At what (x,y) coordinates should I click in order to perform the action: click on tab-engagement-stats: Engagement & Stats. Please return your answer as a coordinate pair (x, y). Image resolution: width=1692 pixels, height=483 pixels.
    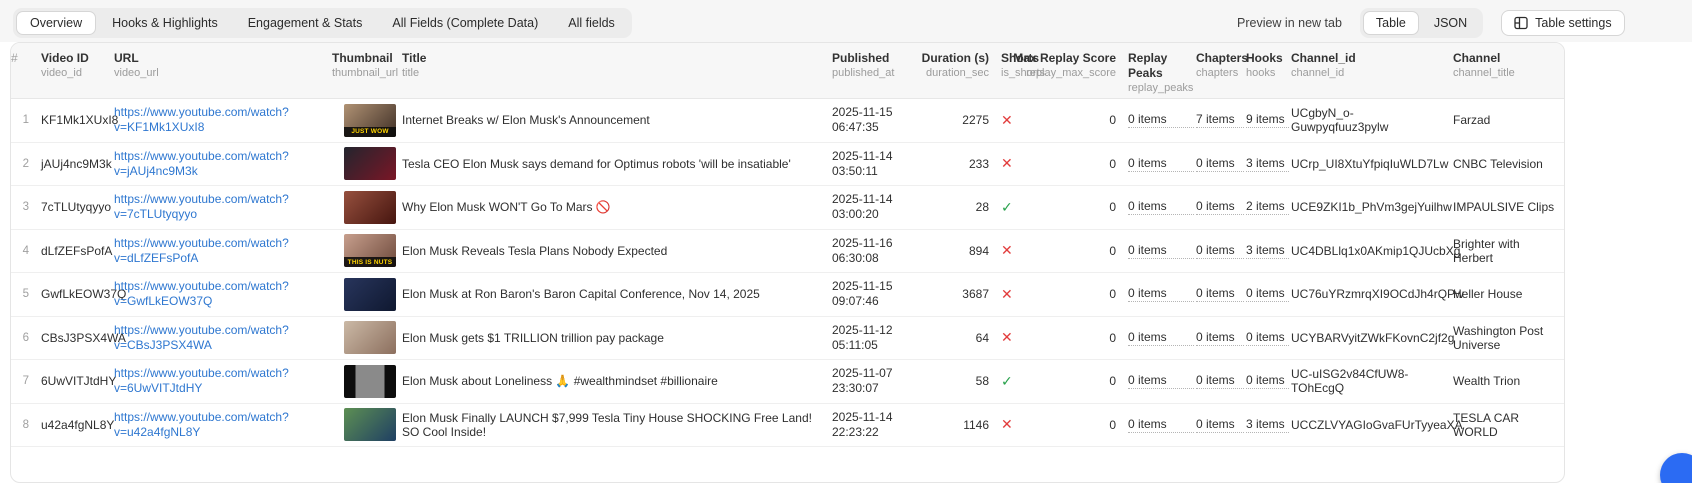
    Looking at the image, I should click on (305, 23).